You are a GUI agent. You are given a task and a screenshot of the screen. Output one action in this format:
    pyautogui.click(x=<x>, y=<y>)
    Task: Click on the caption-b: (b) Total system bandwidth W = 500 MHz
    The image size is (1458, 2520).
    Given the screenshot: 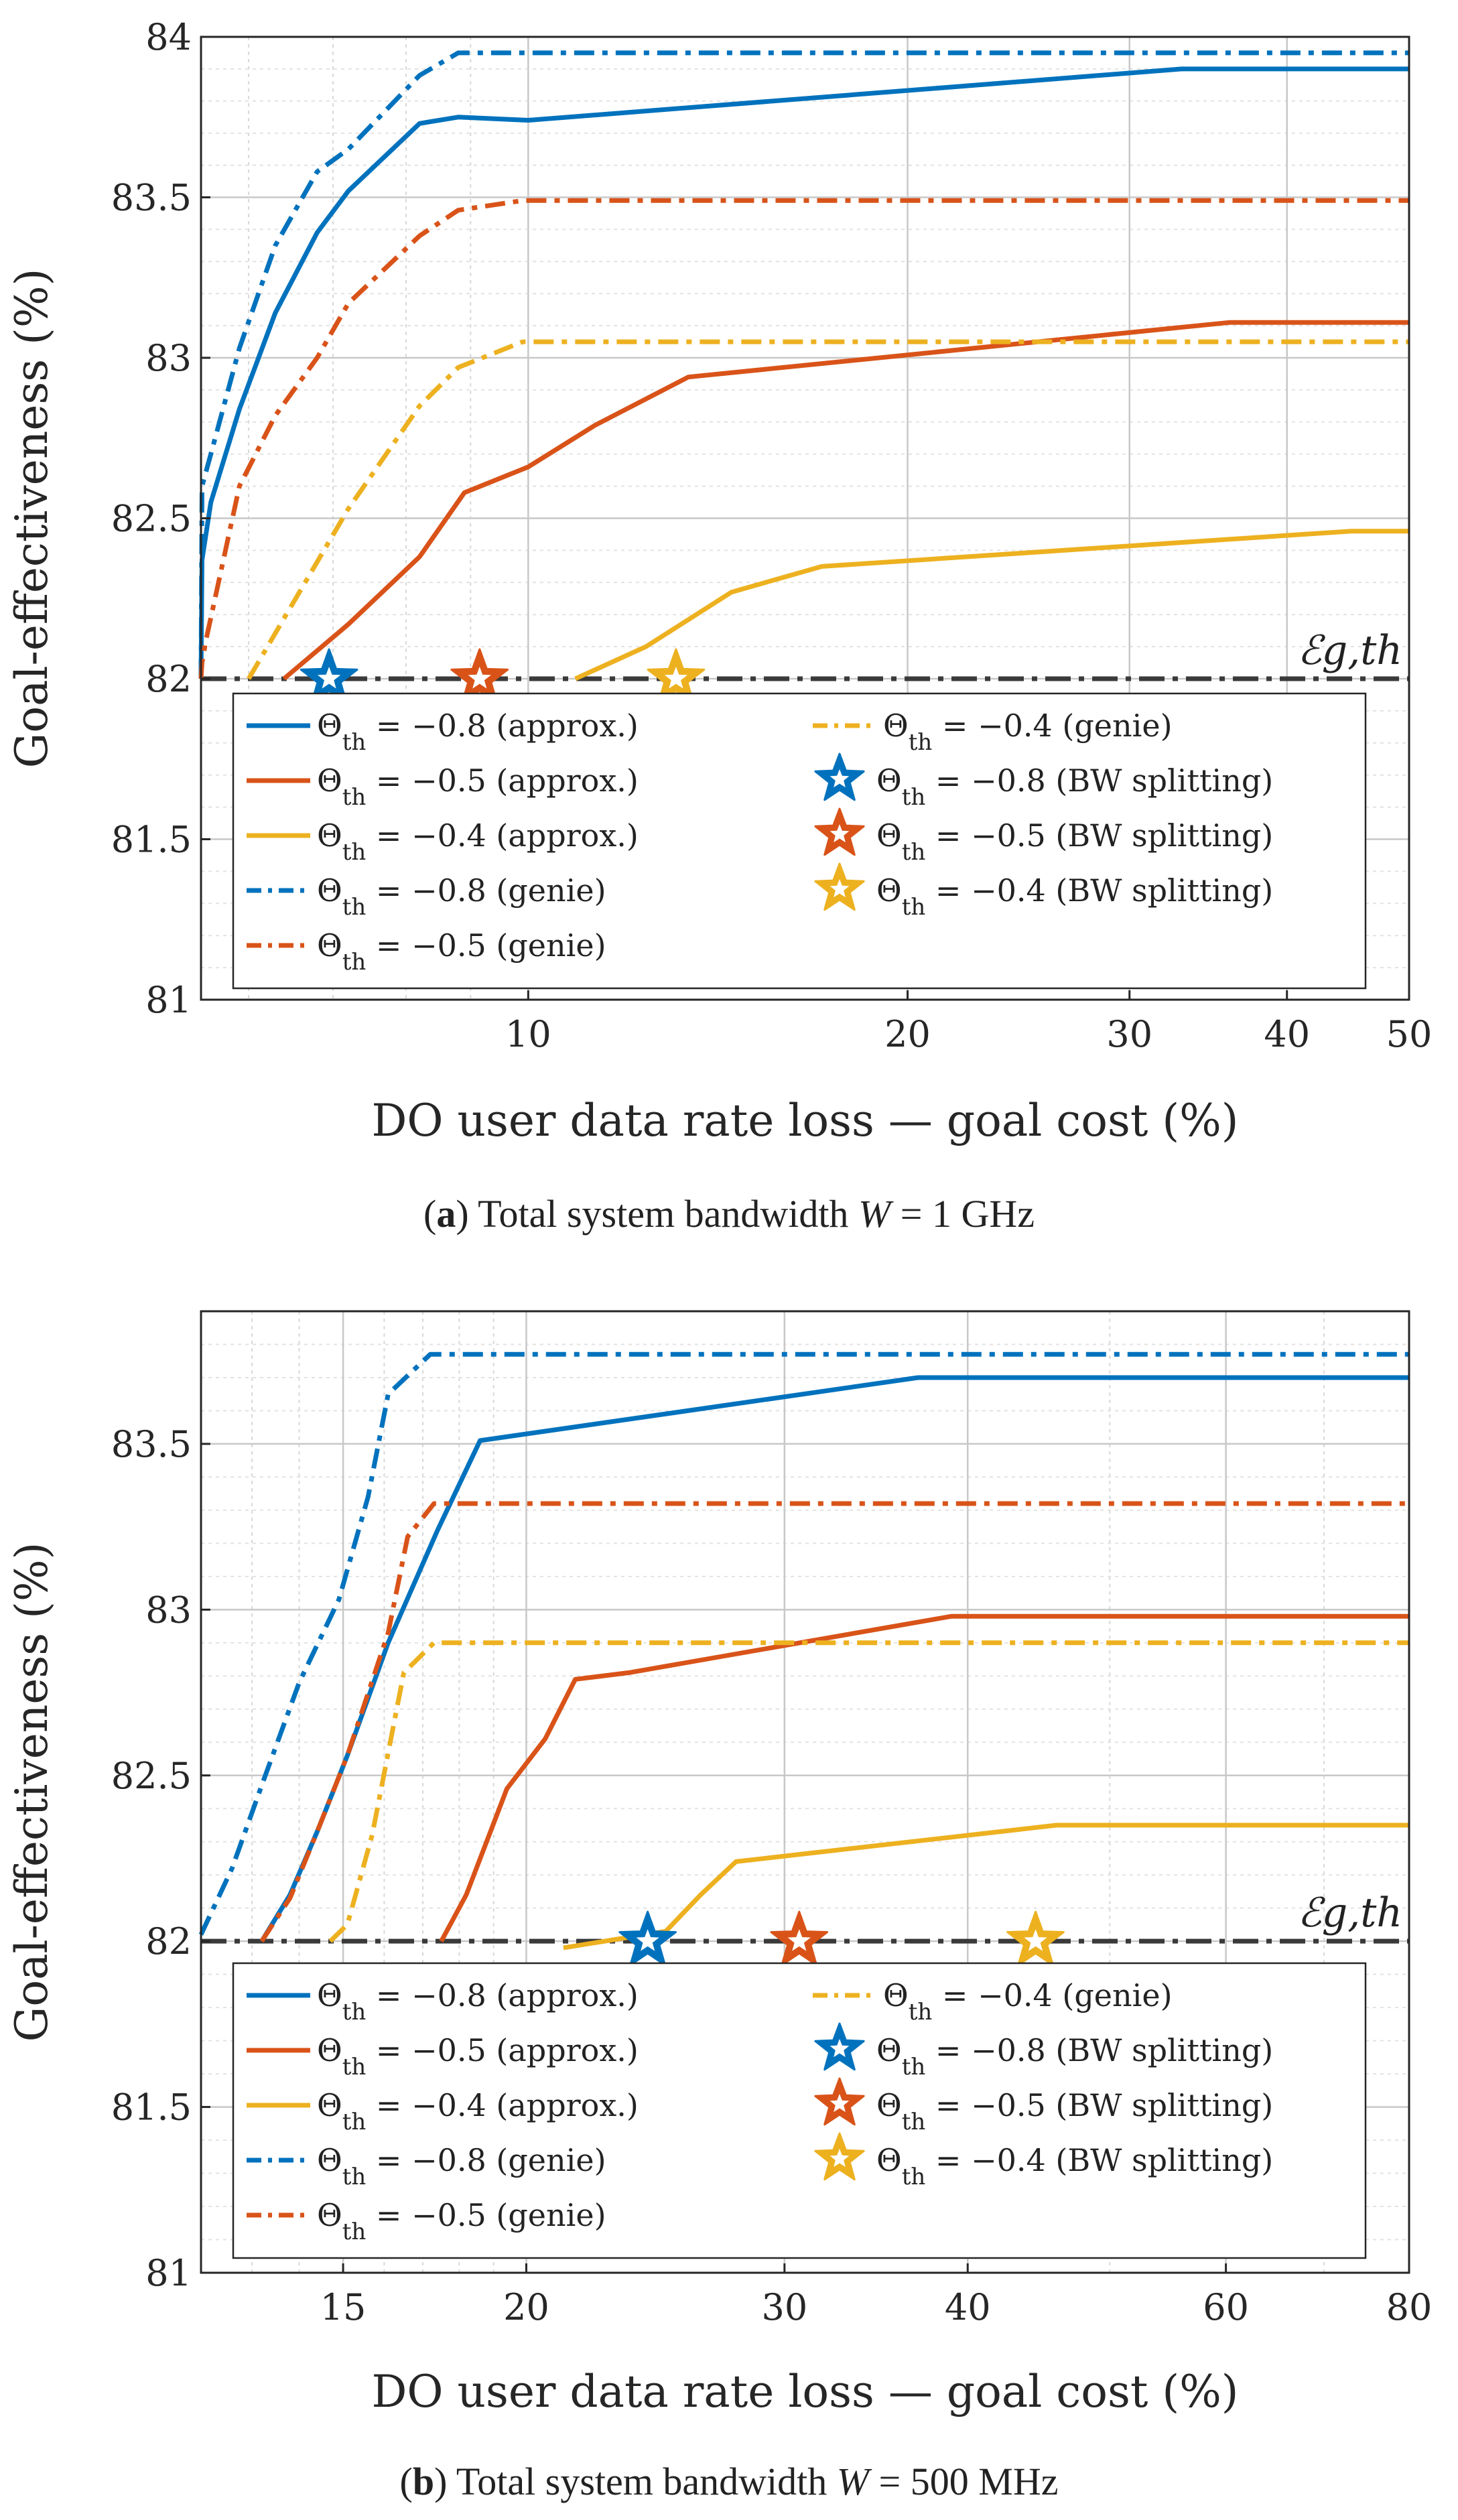 What is the action you would take?
    pyautogui.click(x=729, y=2481)
    